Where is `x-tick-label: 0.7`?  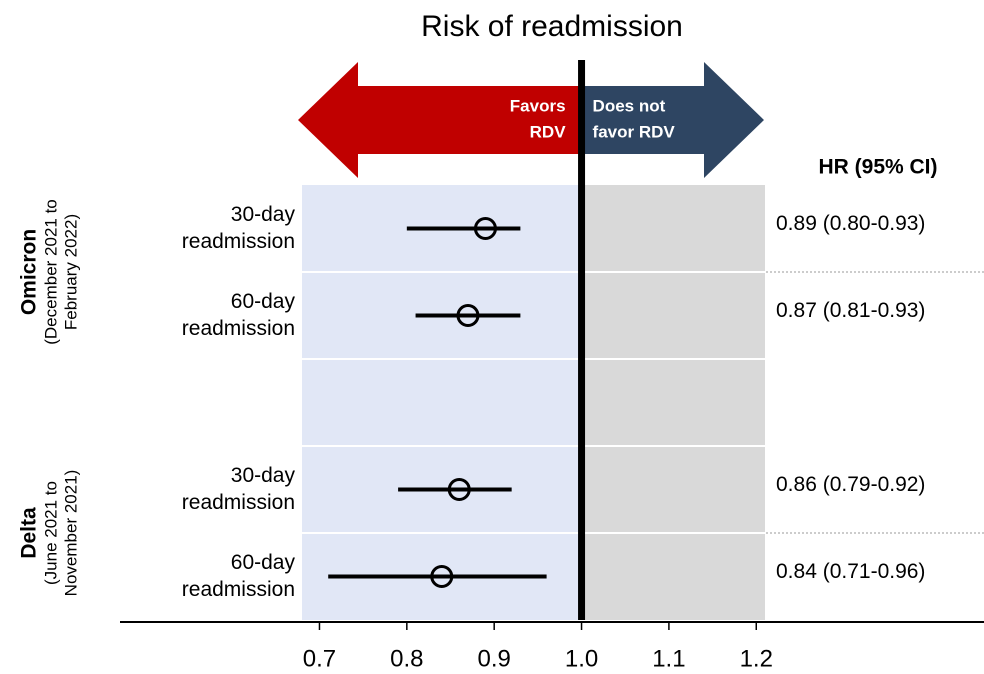
x-tick-label: 0.7 is located at coordinates (319, 658).